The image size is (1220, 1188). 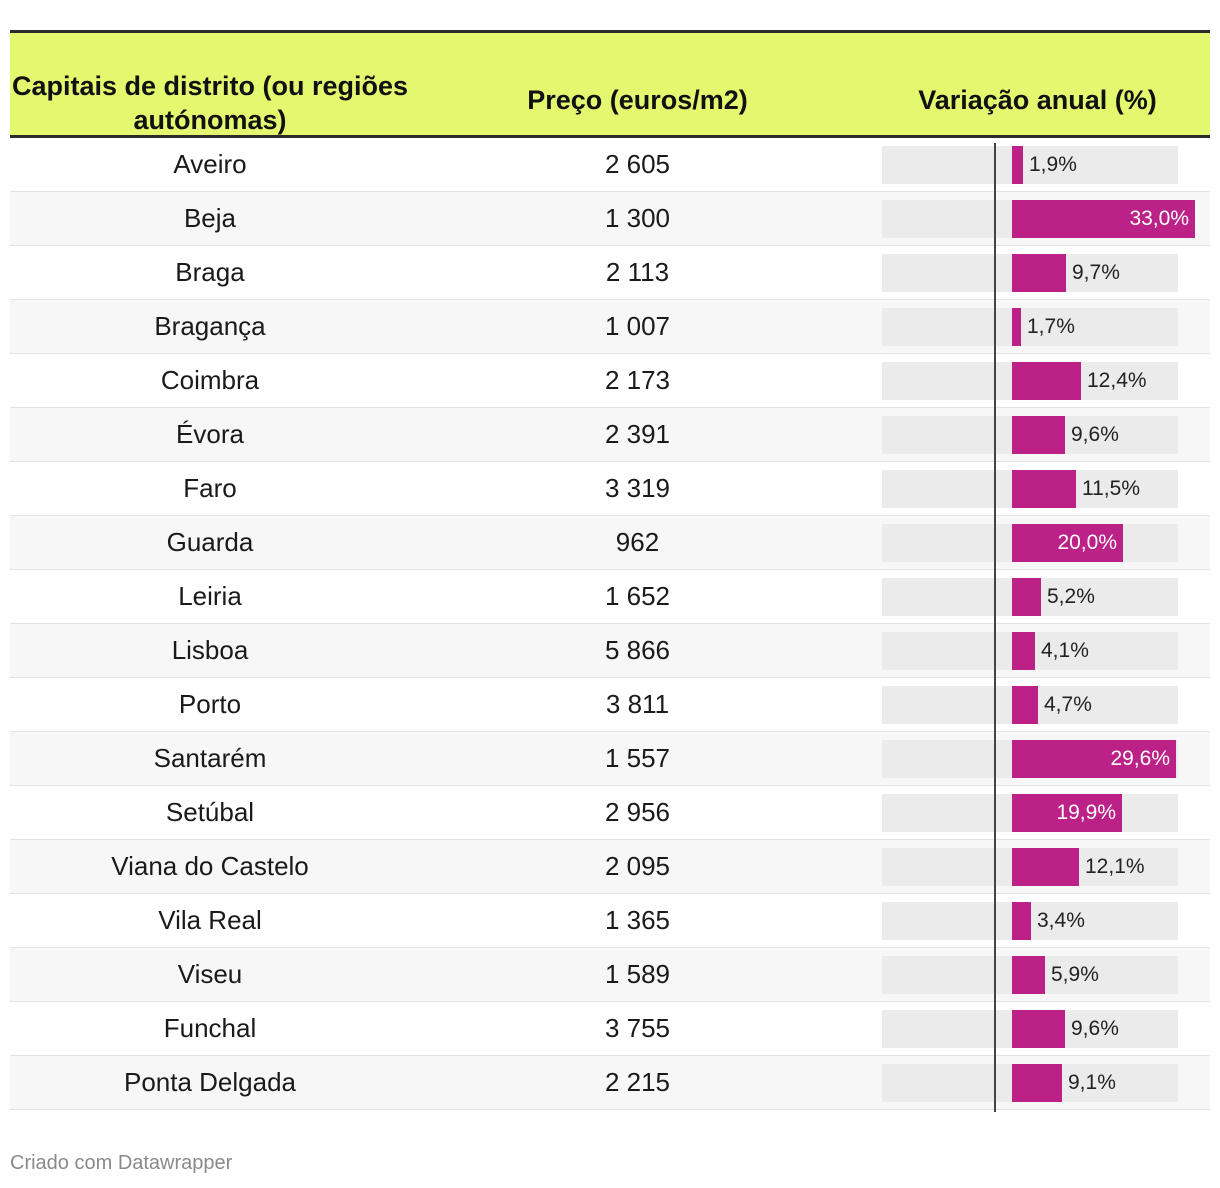 I want to click on row-price: 3 319, so click(x=637, y=488).